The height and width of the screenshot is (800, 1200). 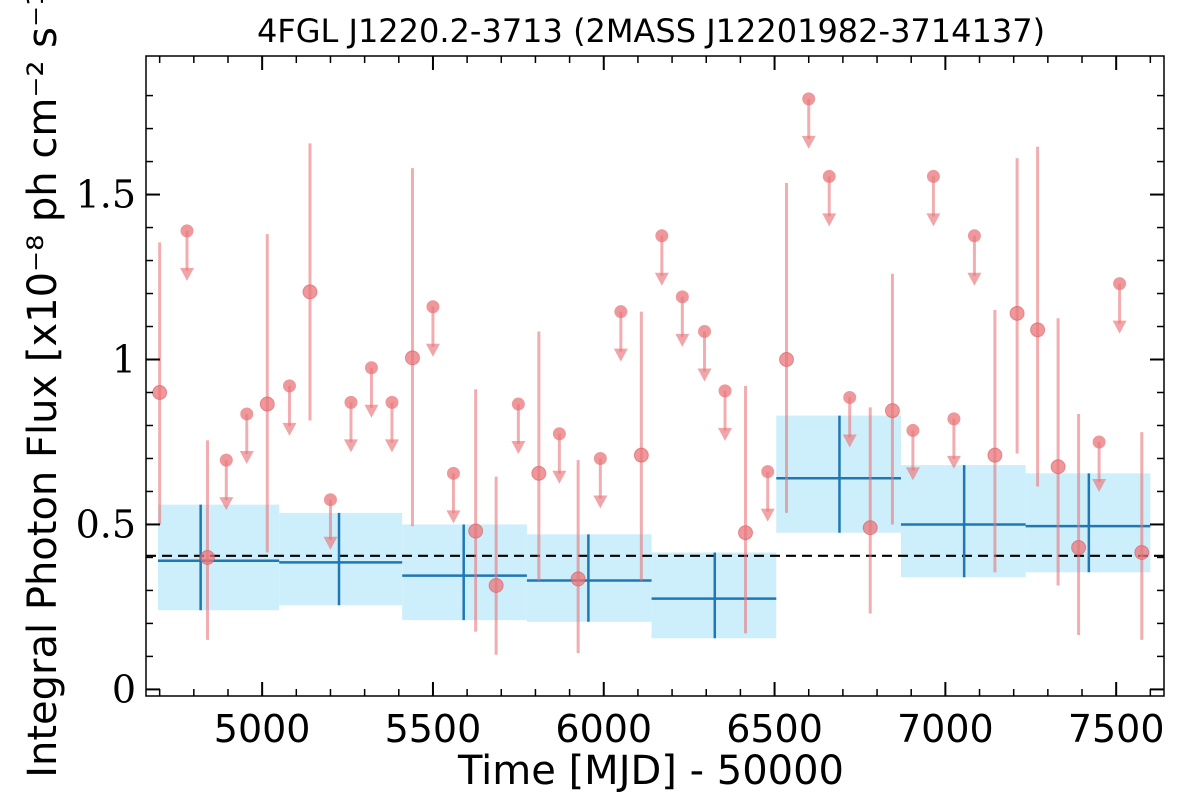 I want to click on x-tick-label: 7000, so click(x=945, y=729).